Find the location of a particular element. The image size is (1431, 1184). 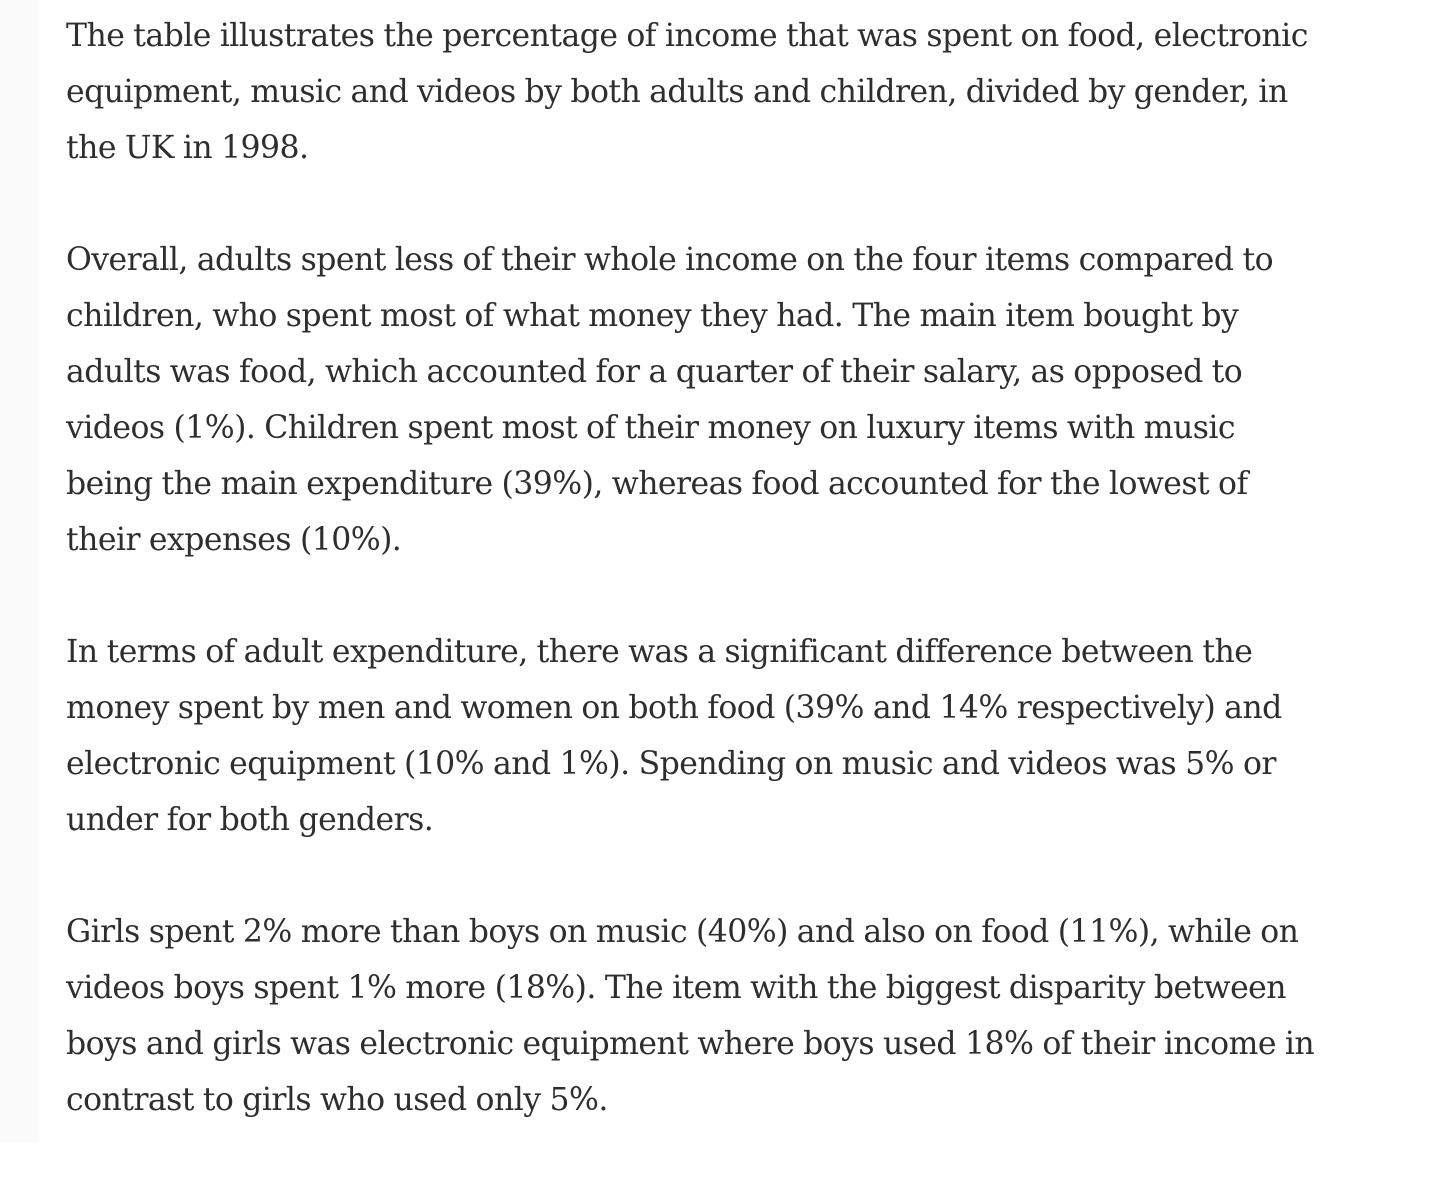

text-line: contrast to girls who used only 5%. is located at coordinates (337, 1100).